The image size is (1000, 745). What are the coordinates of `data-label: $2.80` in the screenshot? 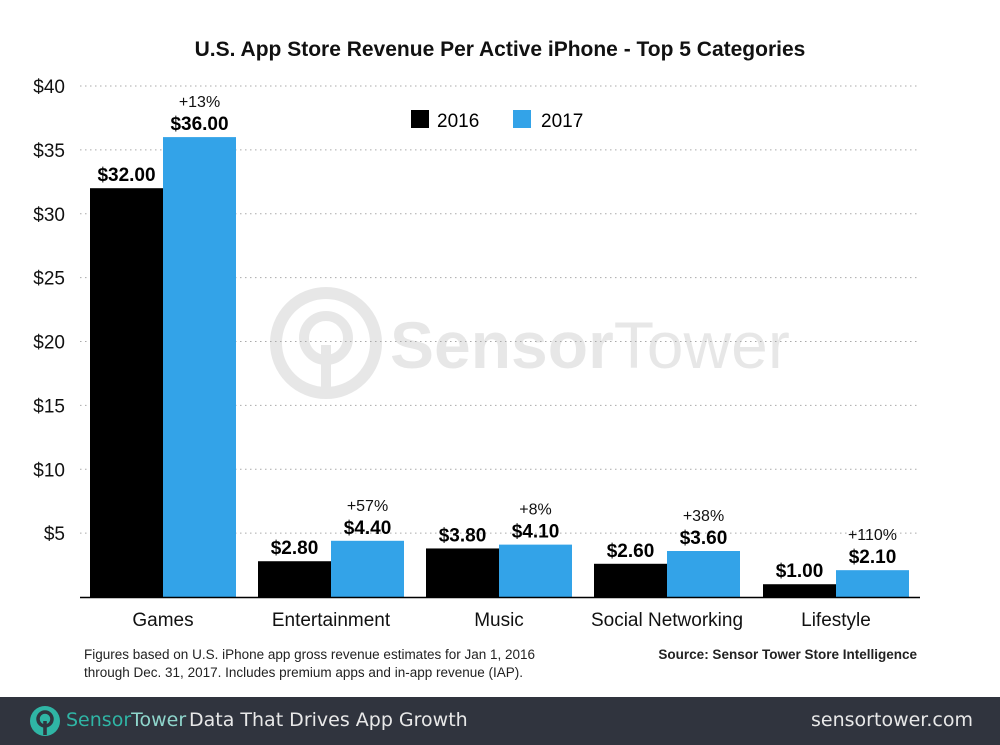 It's located at (295, 548).